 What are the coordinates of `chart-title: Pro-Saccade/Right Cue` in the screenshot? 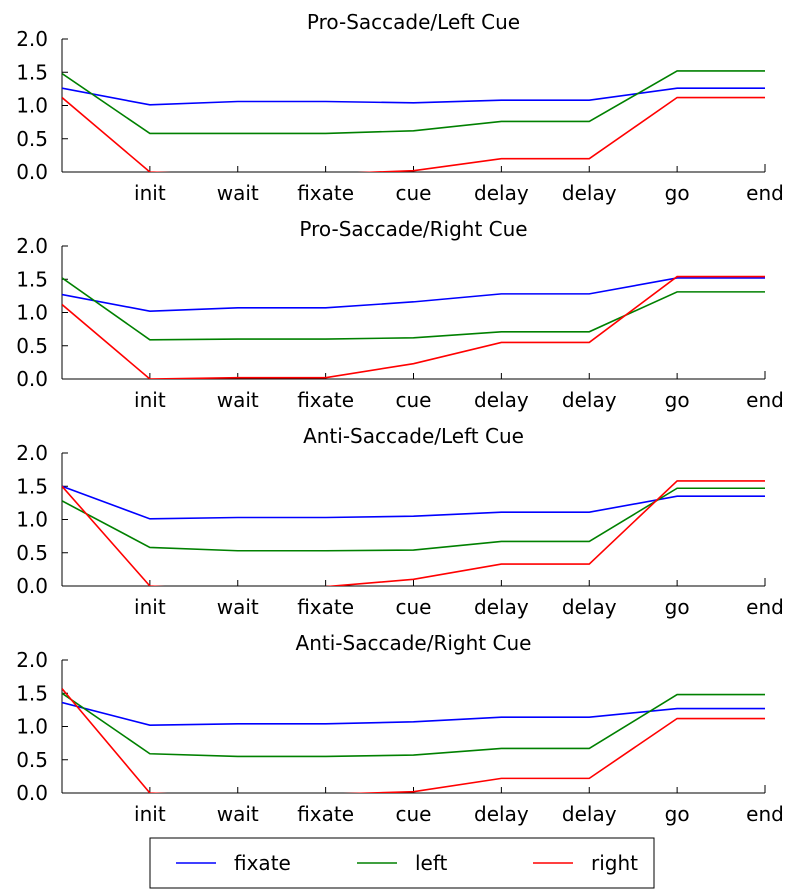 It's located at (413, 229).